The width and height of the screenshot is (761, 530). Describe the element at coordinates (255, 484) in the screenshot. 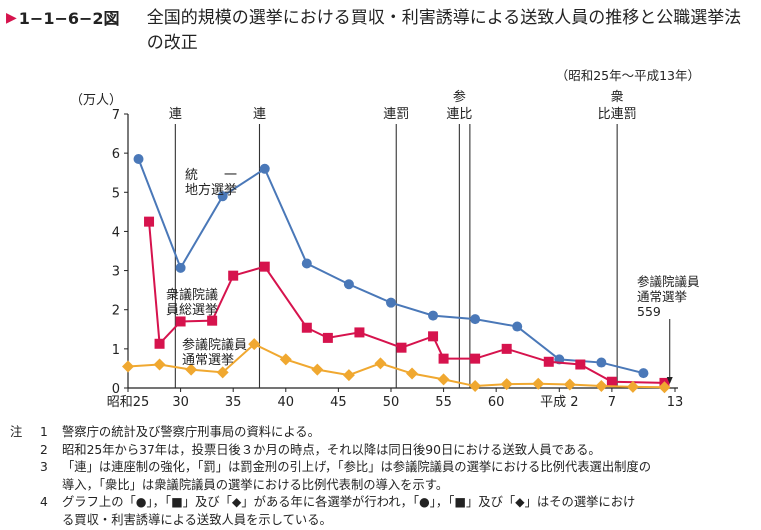

I see `note-text-continued: 導入，「衆比」は衆議院議員の選挙における比例代表制の導入を示す。` at that location.